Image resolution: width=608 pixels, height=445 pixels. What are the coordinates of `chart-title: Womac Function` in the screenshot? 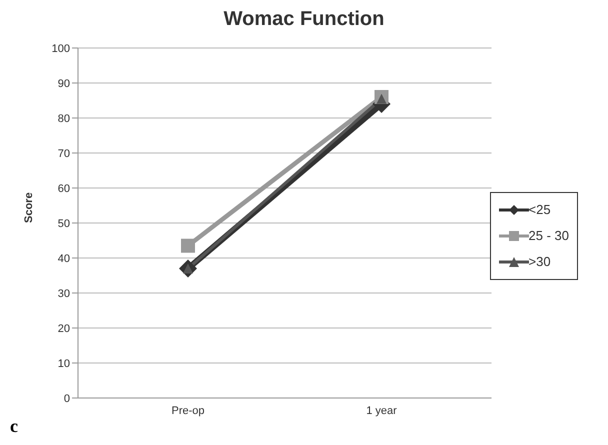 It's located at (304, 20).